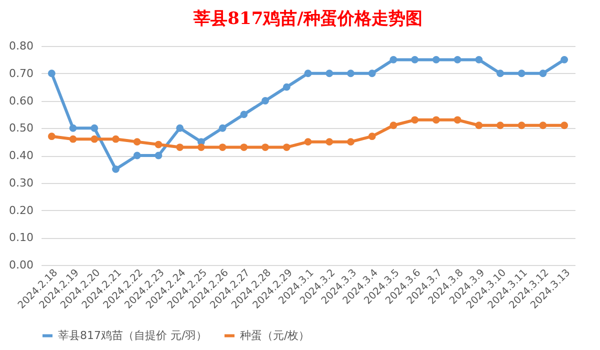  Describe the element at coordinates (21, 46) in the screenshot. I see `y-tick-label: 0.80` at that location.